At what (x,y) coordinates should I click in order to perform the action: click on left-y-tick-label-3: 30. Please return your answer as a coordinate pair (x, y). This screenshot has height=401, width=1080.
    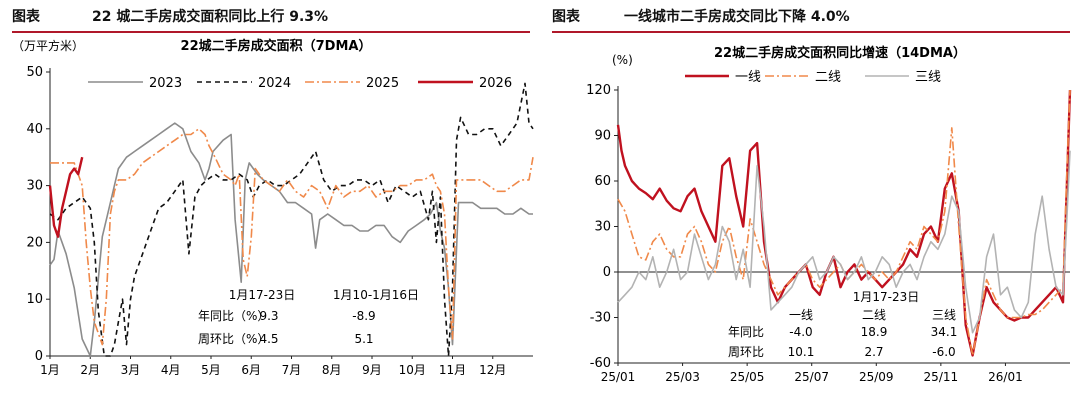
    Looking at the image, I should click on (34, 186).